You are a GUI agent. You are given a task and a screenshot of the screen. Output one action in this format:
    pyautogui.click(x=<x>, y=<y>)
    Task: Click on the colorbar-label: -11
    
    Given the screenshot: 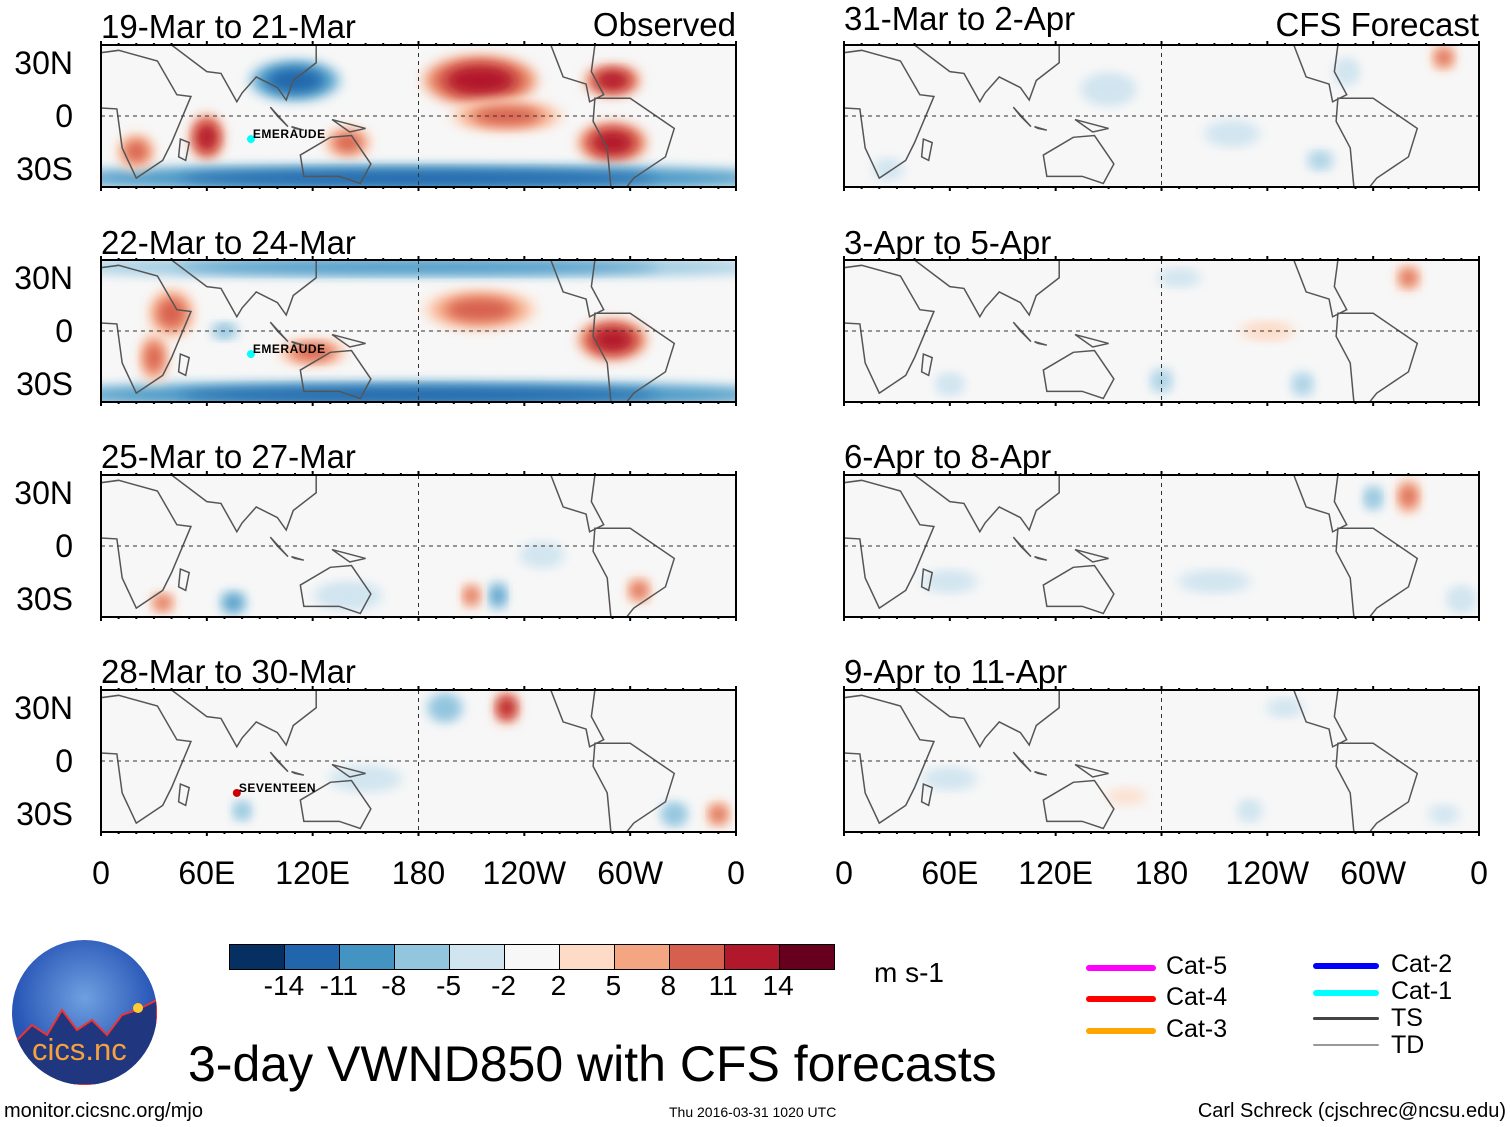 What is the action you would take?
    pyautogui.click(x=339, y=985)
    